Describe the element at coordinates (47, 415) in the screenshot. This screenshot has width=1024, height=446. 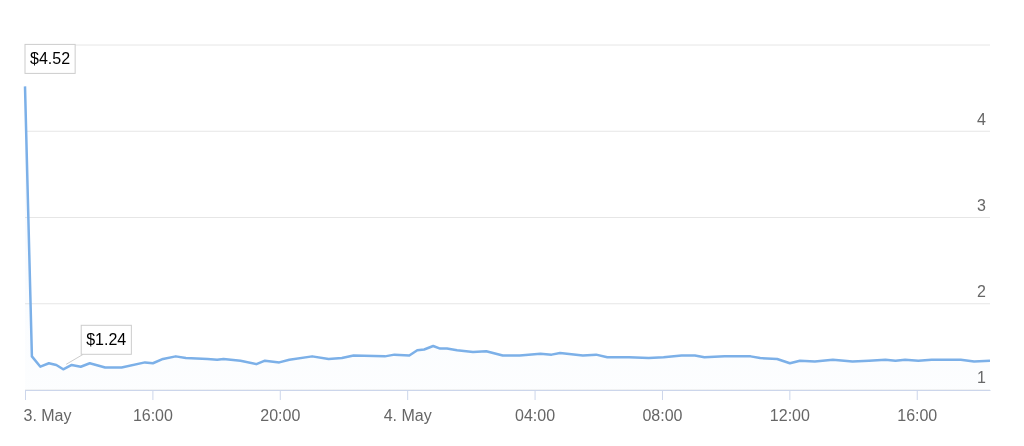
I see `x-tick-label: 3. May` at that location.